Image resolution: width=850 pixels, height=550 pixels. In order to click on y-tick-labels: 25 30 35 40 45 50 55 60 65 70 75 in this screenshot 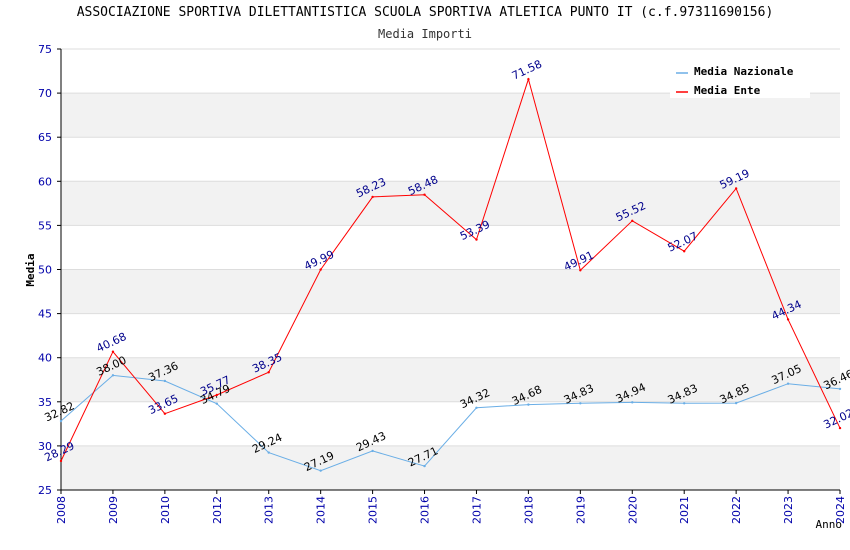, I will do `click(45, 270)`.